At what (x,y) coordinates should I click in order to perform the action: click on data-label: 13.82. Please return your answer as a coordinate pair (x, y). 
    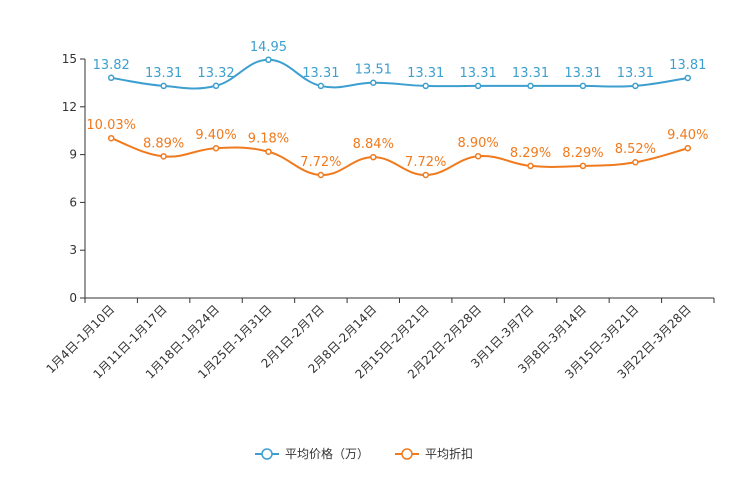
    Looking at the image, I should click on (111, 65).